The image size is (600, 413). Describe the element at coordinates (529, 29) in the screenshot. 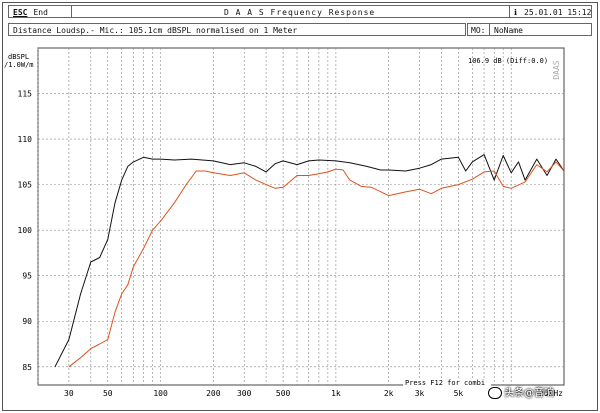

I see `model-bar: MO: NoName` at that location.